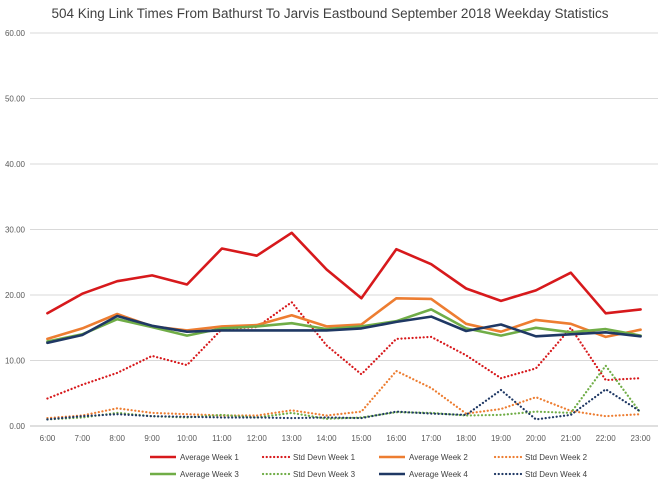 This screenshot has width=660, height=484. Describe the element at coordinates (438, 457) in the screenshot. I see `legend-label: Average Week 2` at that location.